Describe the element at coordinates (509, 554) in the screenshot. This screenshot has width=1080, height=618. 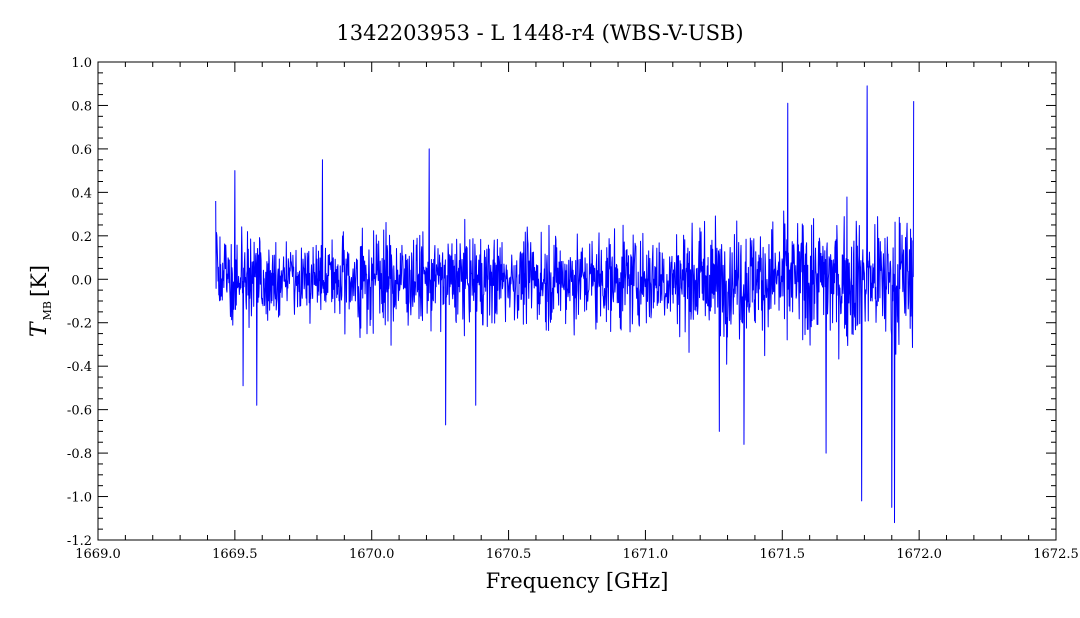
I see `x-tick-label: 1670.5` at that location.